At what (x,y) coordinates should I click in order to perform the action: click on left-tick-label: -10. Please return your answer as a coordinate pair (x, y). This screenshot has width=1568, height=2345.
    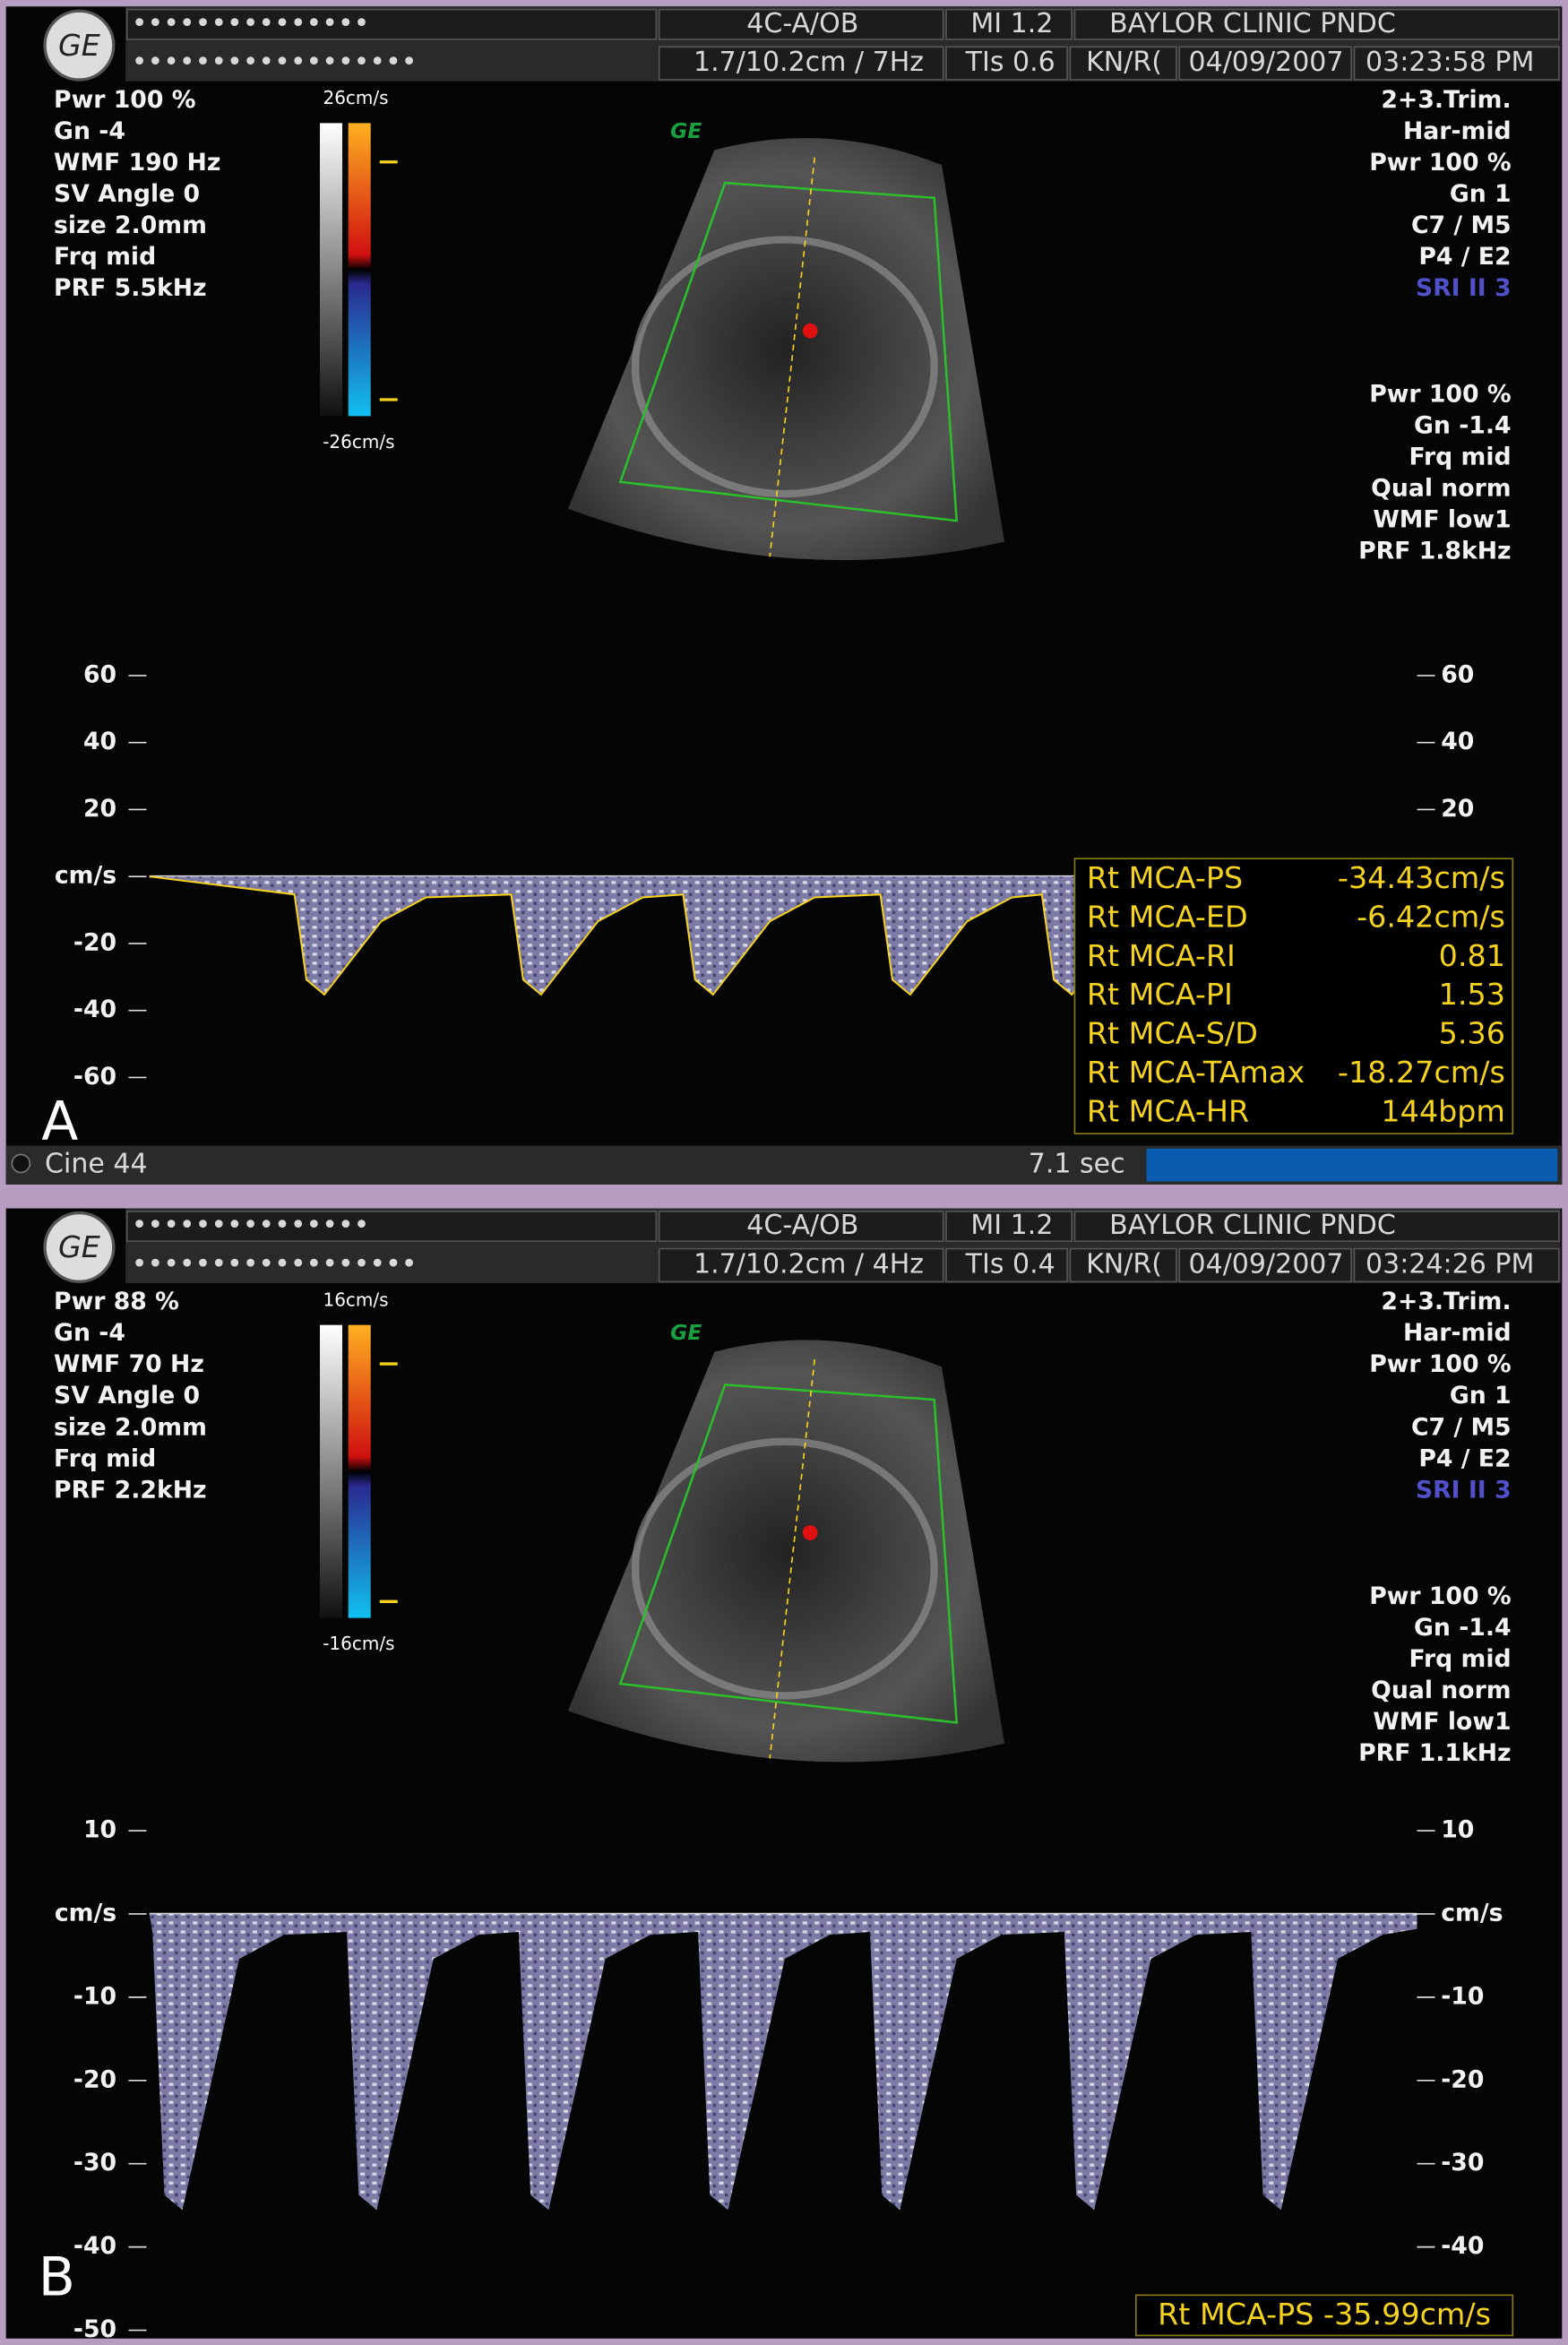
    Looking at the image, I should click on (94, 1996).